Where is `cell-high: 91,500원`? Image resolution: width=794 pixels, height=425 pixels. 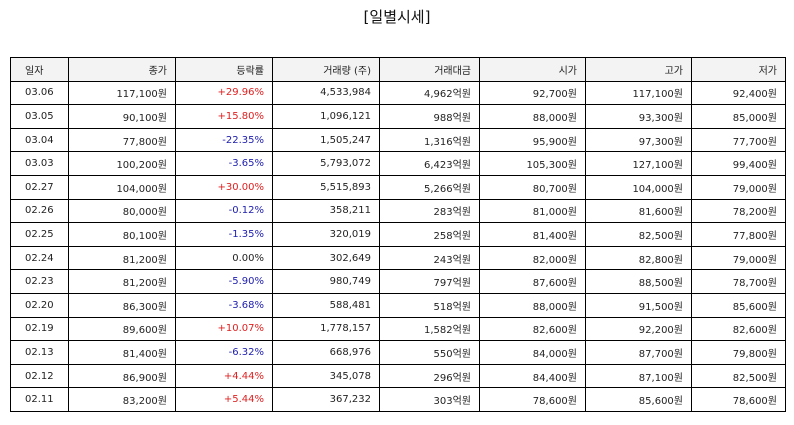 cell-high: 91,500원 is located at coordinates (638, 305).